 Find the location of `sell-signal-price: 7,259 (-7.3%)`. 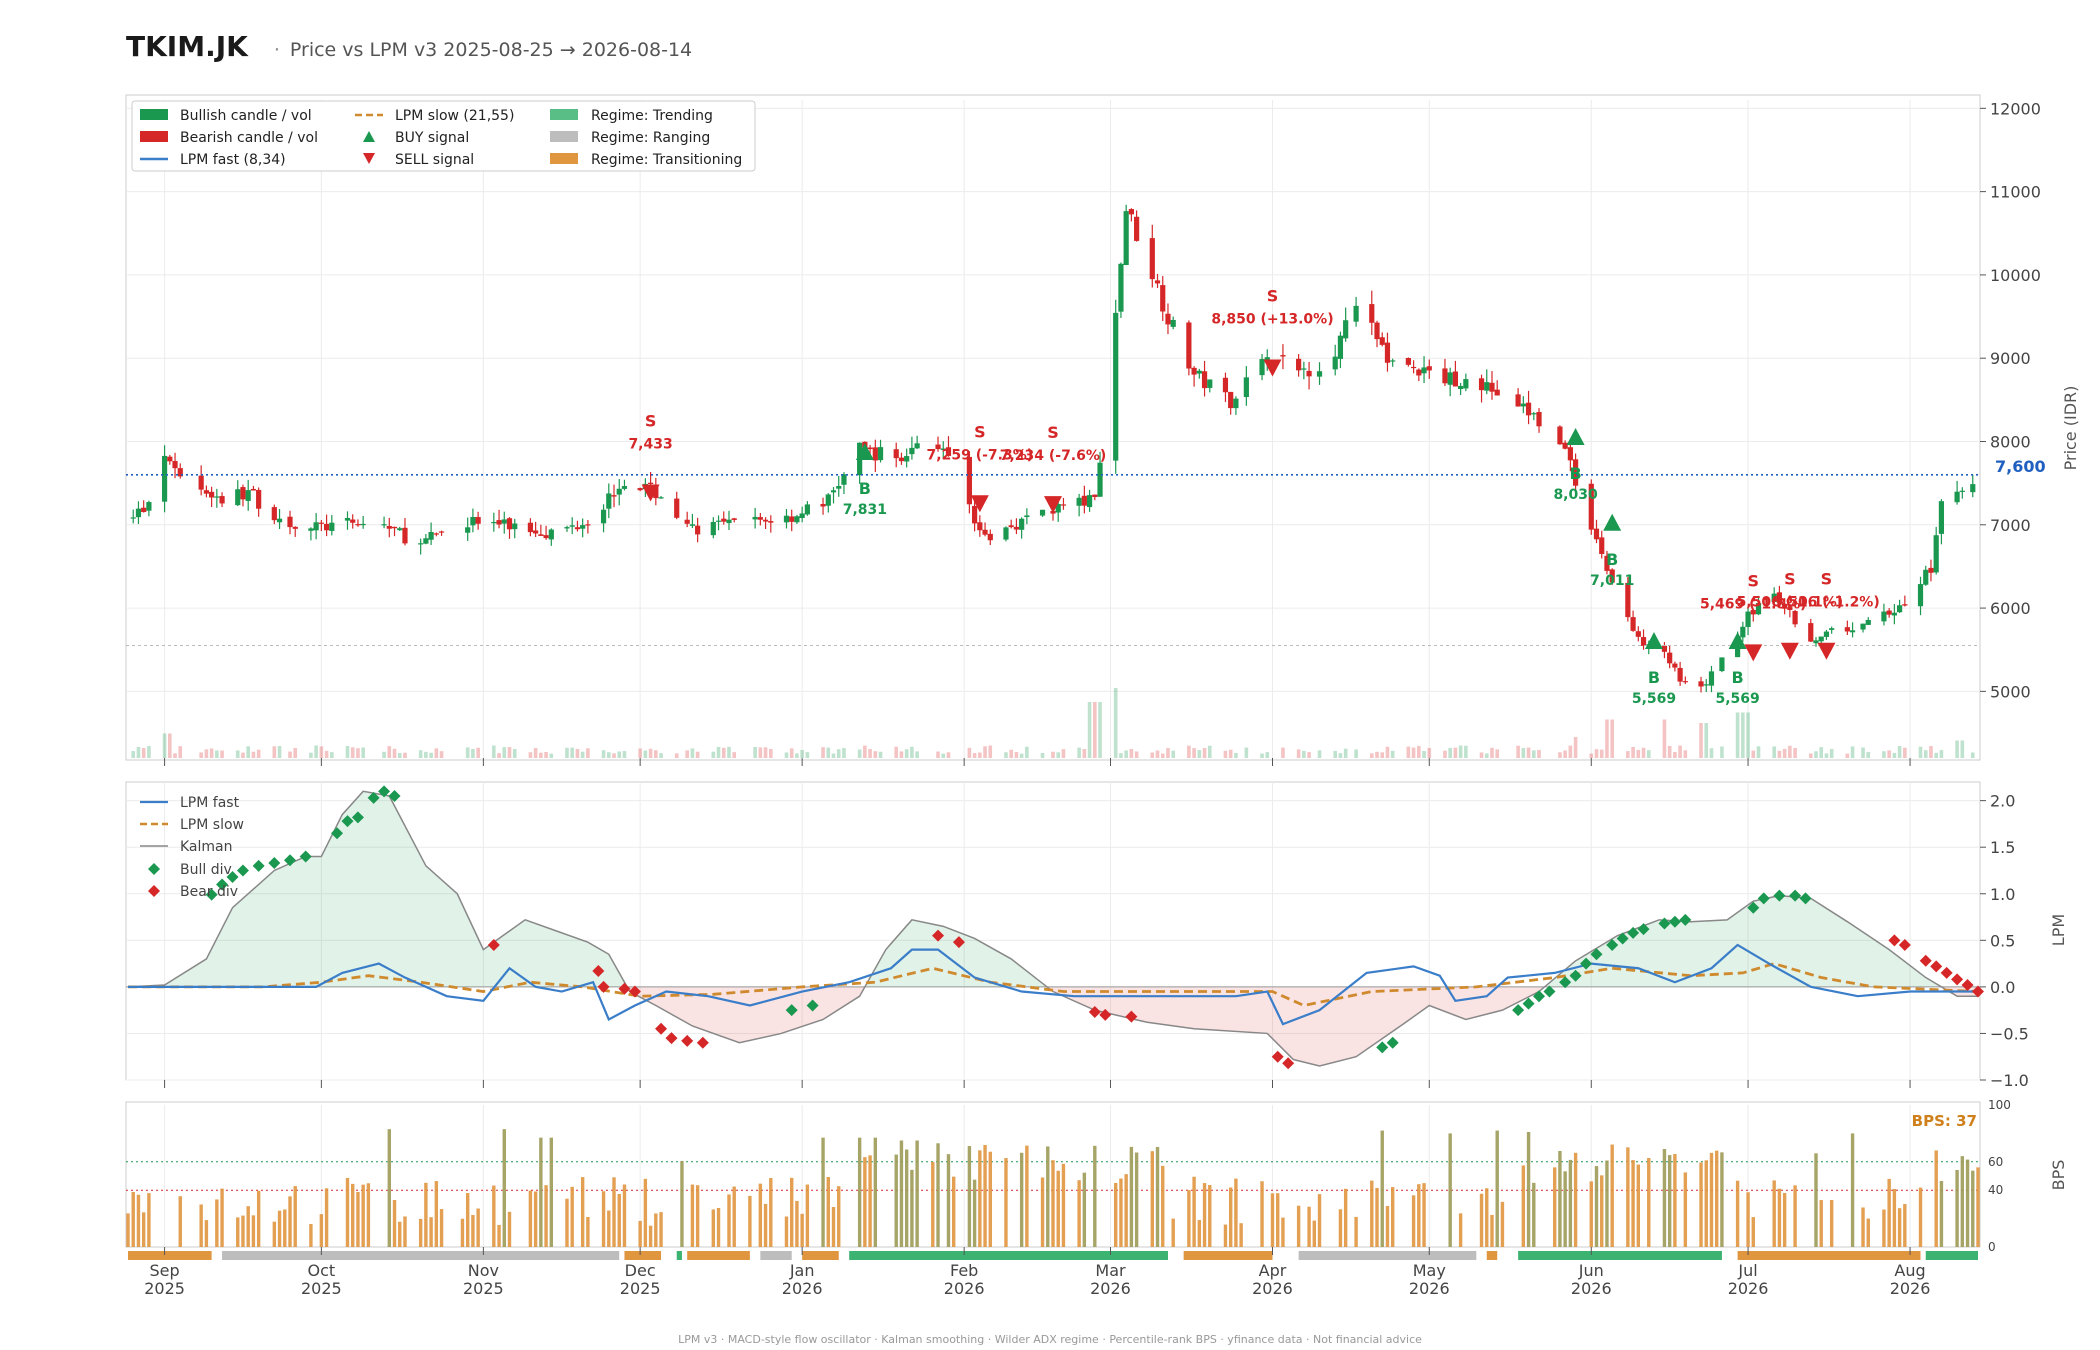

sell-signal-price: 7,259 (-7.3%) is located at coordinates (980, 455).